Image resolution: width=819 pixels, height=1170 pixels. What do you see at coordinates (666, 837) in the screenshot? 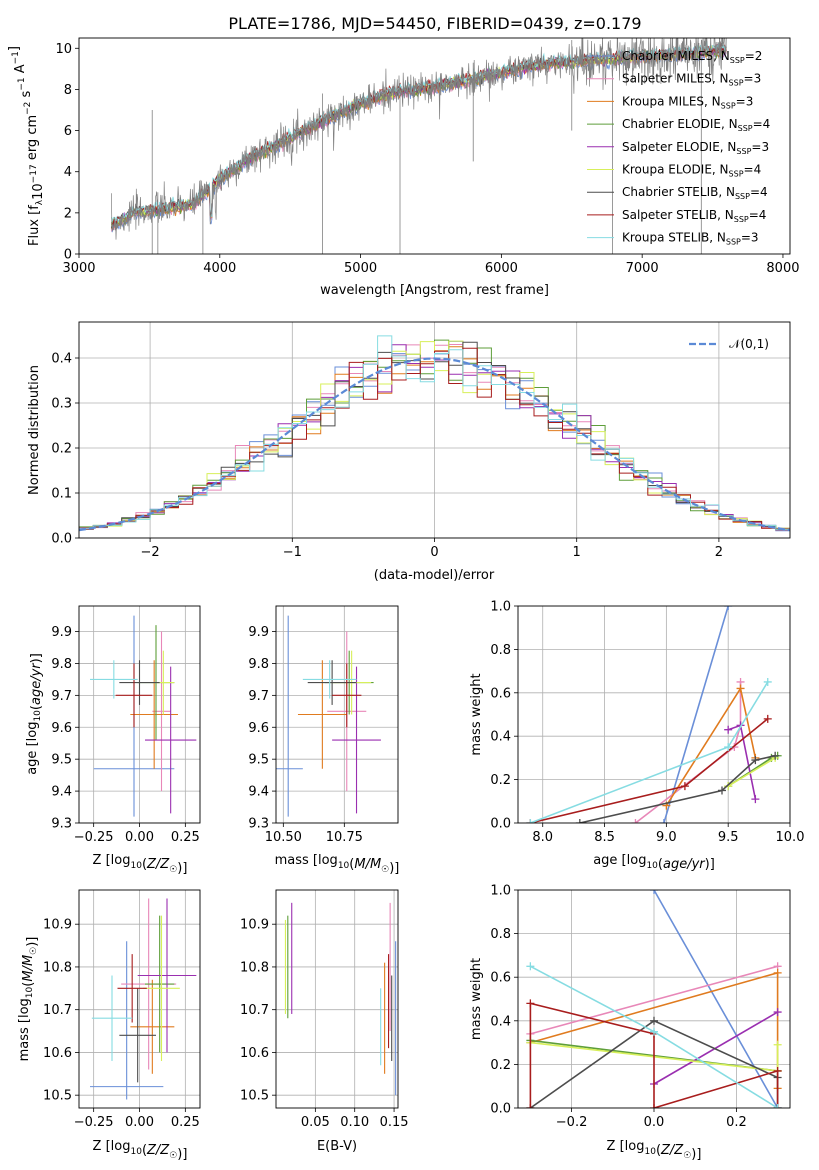
I see `x-tick-label: 9.0` at bounding box center [666, 837].